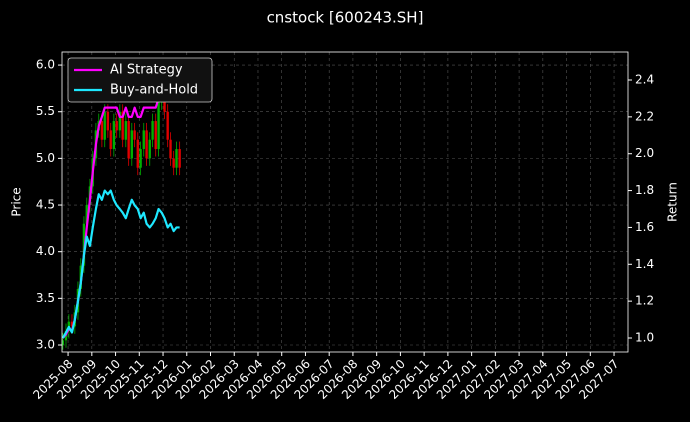 The image size is (690, 422). I want to click on y2-tick-label: 1.2, so click(644, 301).